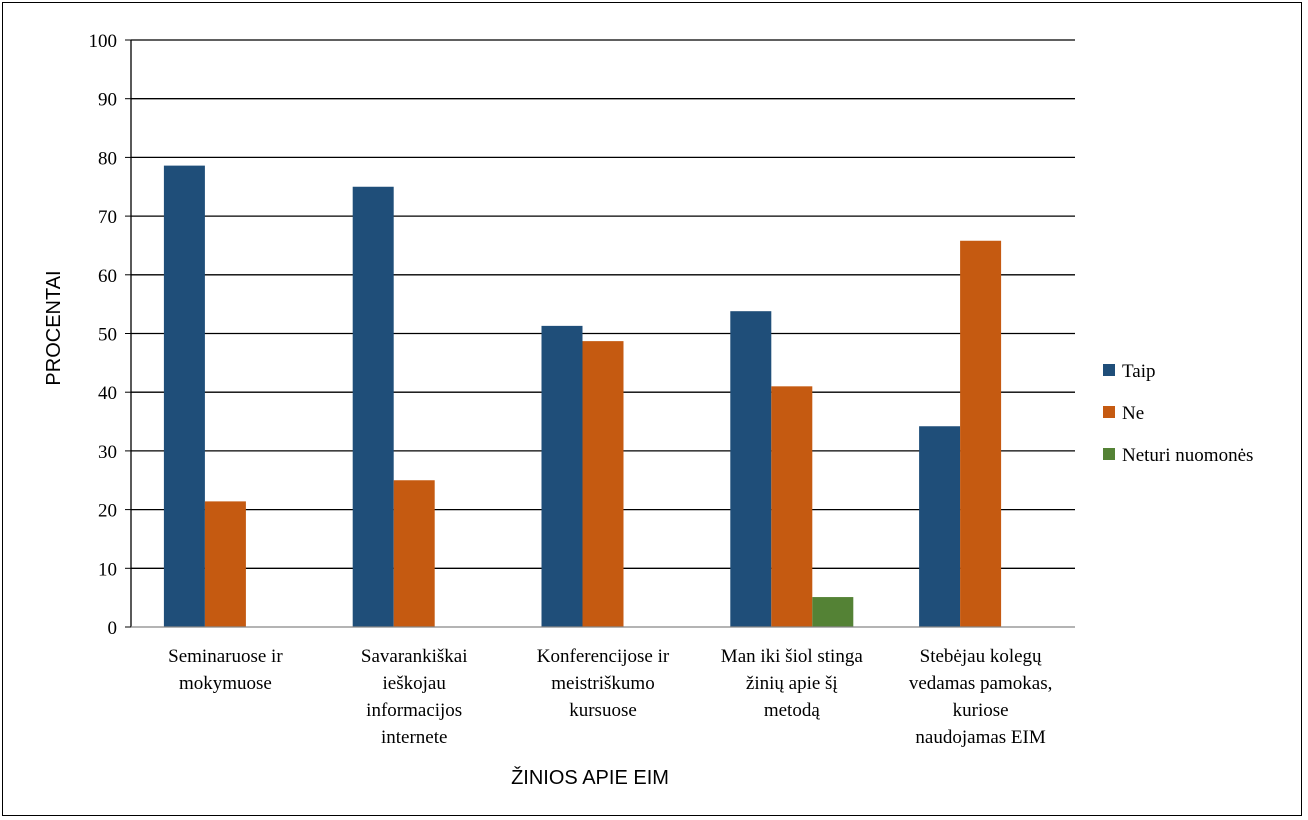 This screenshot has height=820, width=1308. What do you see at coordinates (54, 327) in the screenshot?
I see `y-axis-title: PROCENTAI` at bounding box center [54, 327].